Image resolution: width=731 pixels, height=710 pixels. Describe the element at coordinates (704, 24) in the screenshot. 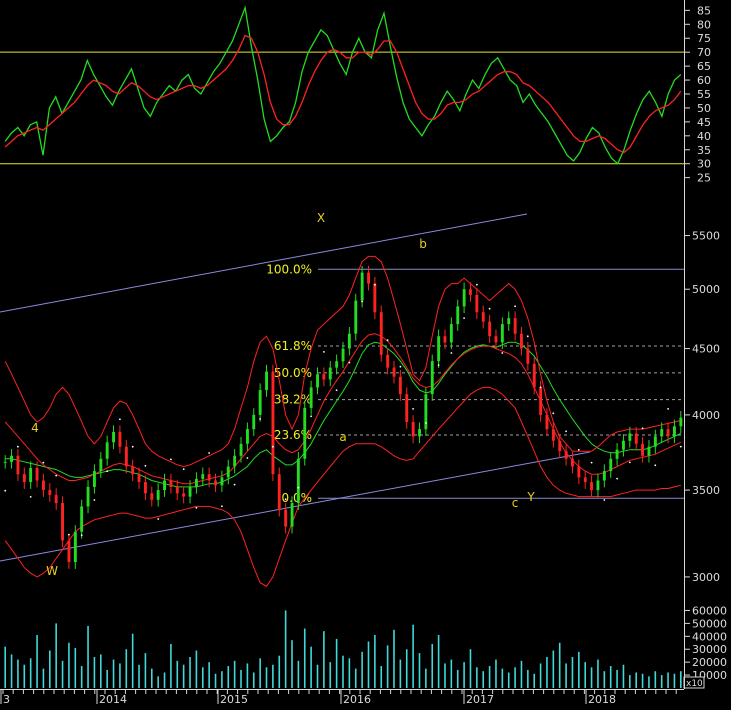

I see `osc-y-tick-label: 80` at that location.